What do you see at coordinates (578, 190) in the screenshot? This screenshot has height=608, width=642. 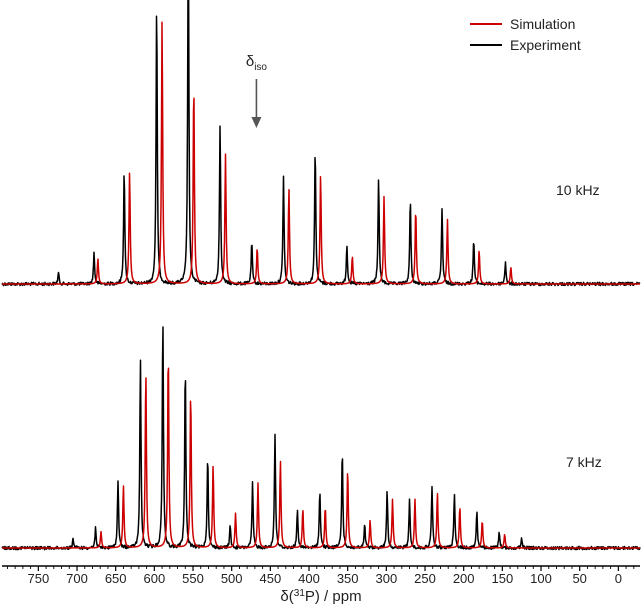 I see `panel-label-10khz: 10 kHz` at bounding box center [578, 190].